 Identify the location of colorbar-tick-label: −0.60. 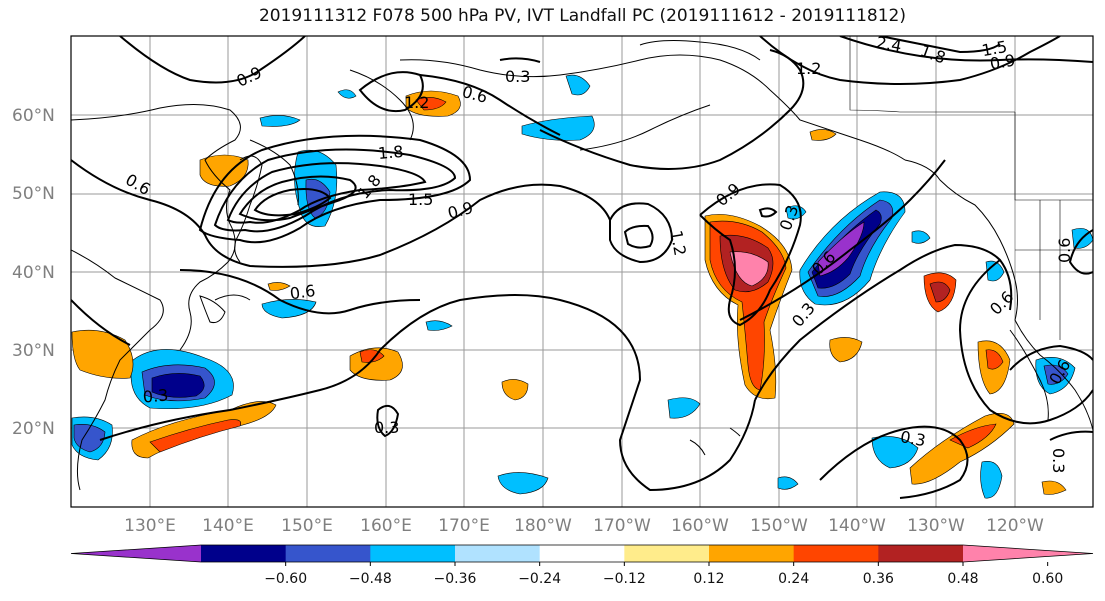
(285, 579).